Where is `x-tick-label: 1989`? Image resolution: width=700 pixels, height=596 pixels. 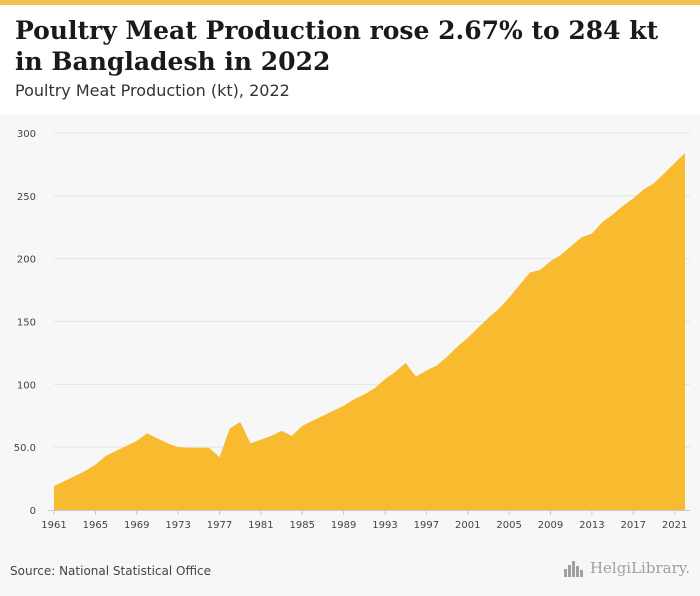 x-tick-label: 1989 is located at coordinates (343, 525).